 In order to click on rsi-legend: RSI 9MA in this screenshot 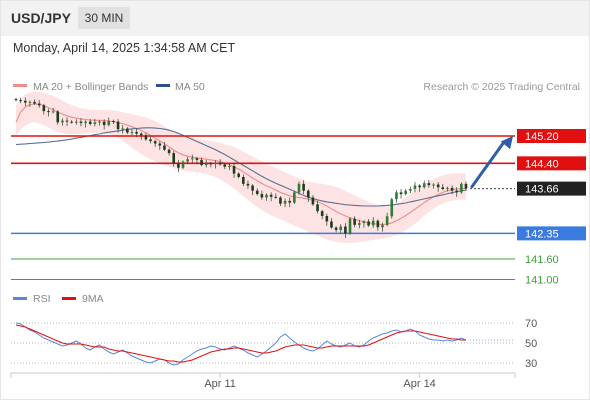, I will do `click(58, 299)`.